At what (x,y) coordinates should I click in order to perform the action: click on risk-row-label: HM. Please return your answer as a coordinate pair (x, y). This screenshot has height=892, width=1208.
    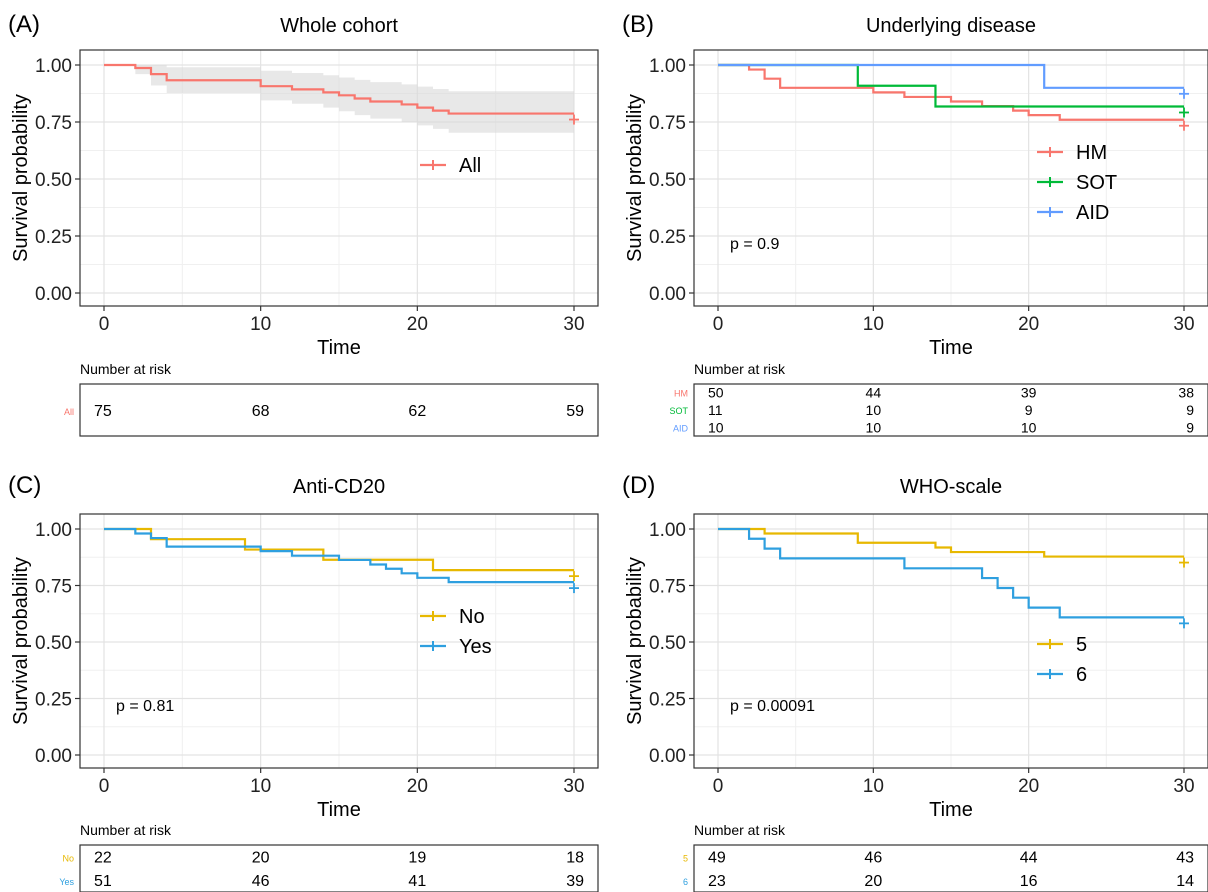
    Looking at the image, I should click on (681, 394).